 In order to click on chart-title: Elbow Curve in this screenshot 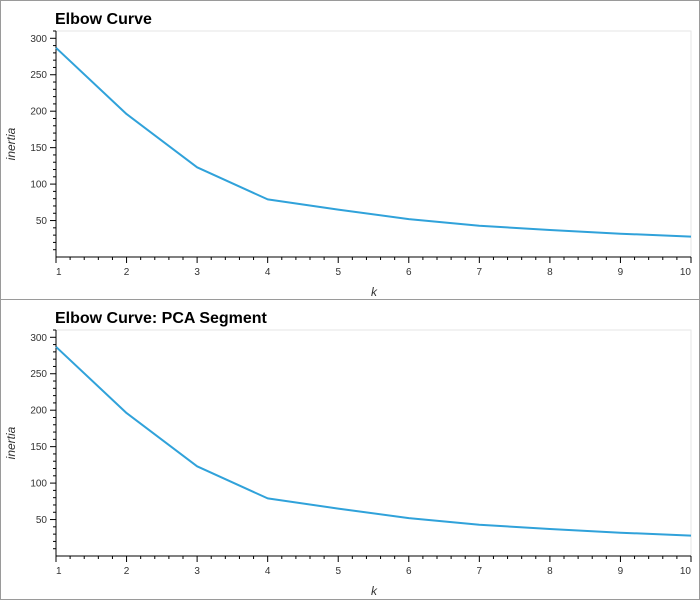, I will do `click(103, 19)`.